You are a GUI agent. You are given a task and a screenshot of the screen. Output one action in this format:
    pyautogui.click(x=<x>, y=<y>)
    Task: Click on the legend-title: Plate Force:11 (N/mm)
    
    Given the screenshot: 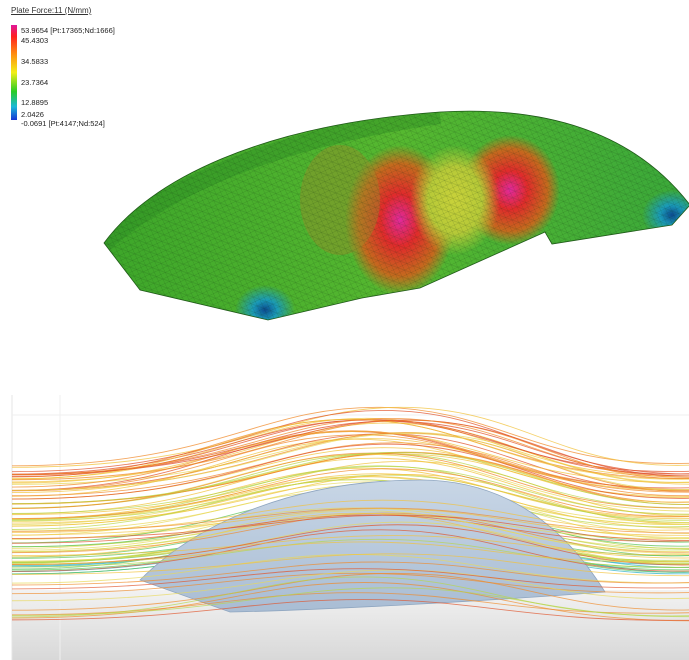 What is the action you would take?
    pyautogui.click(x=51, y=10)
    